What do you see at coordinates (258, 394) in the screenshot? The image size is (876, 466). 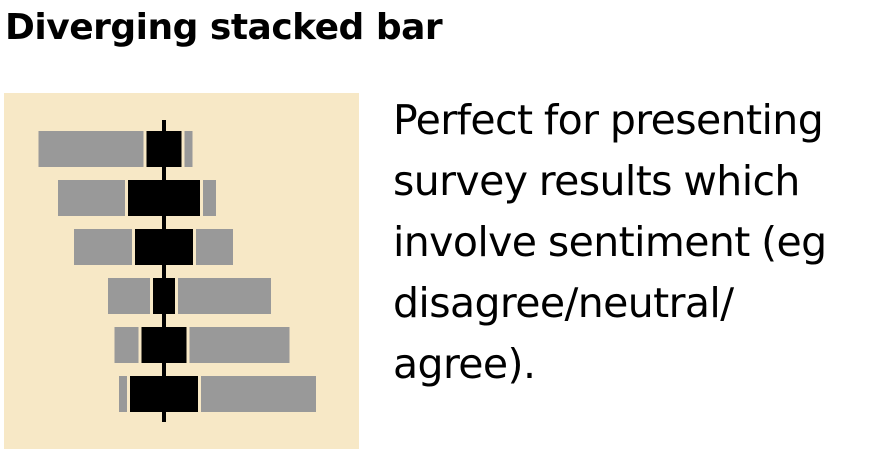 I see `icon-bar-6-positive-segment` at bounding box center [258, 394].